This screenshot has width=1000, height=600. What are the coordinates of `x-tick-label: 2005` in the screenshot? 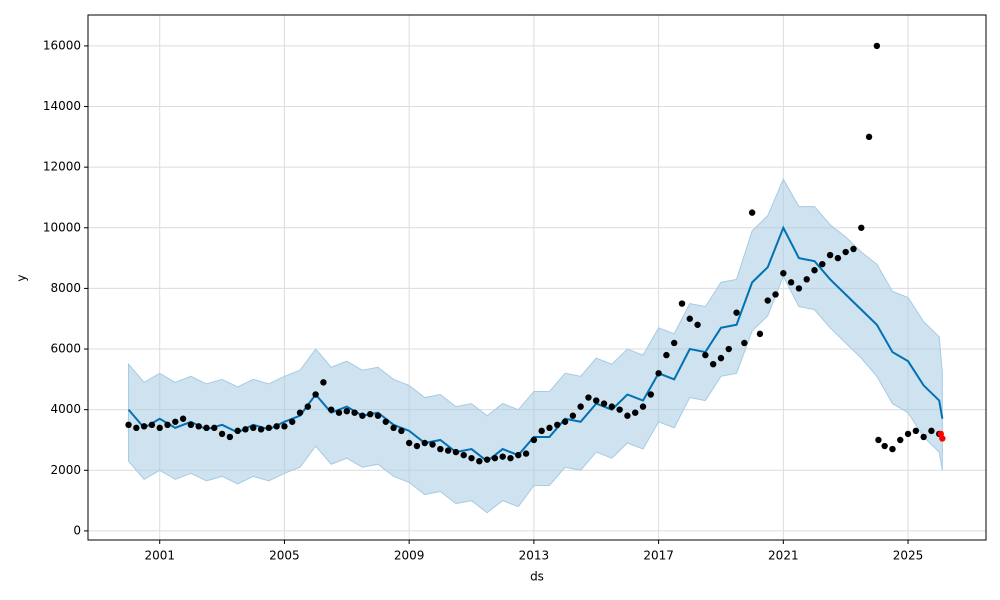 It's located at (284, 556).